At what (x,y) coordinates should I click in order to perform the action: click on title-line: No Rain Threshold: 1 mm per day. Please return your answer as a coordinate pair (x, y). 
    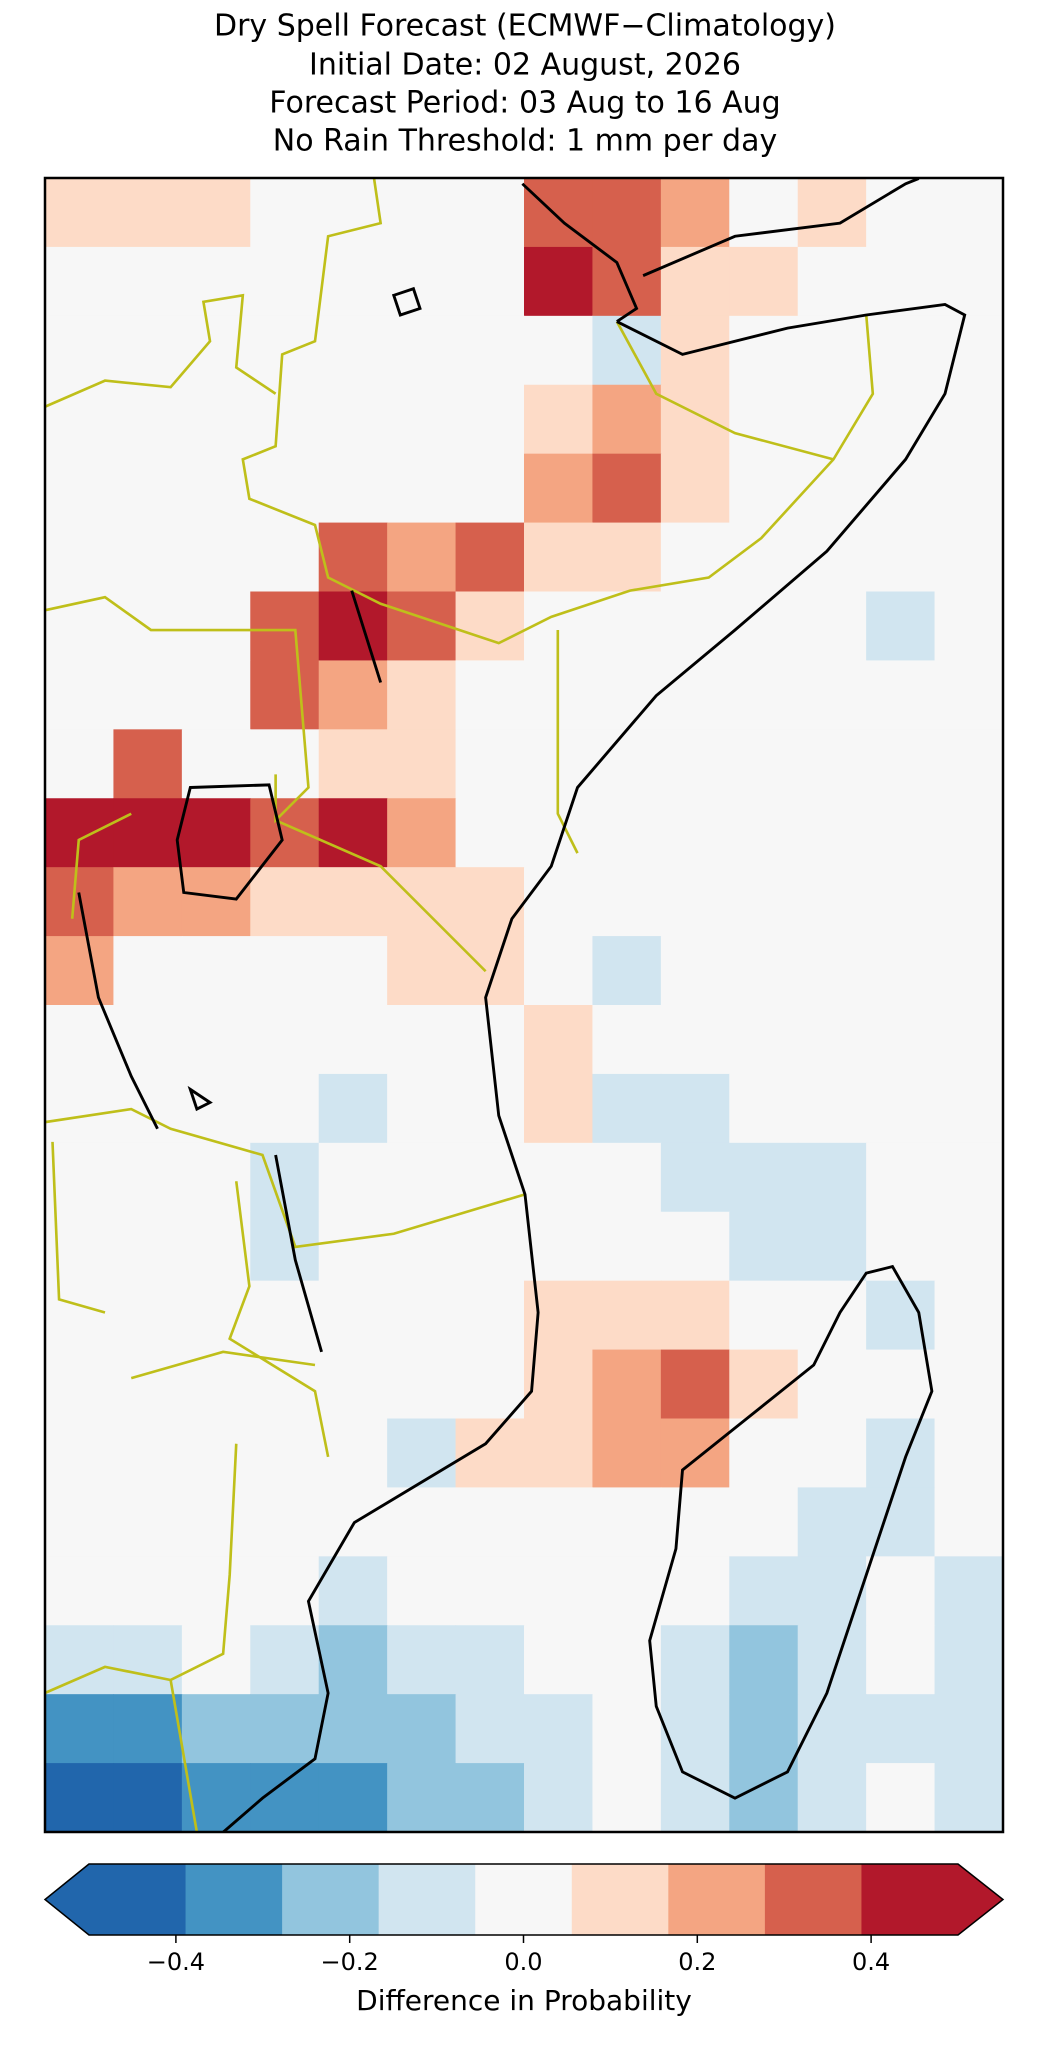
    Looking at the image, I should click on (525, 141).